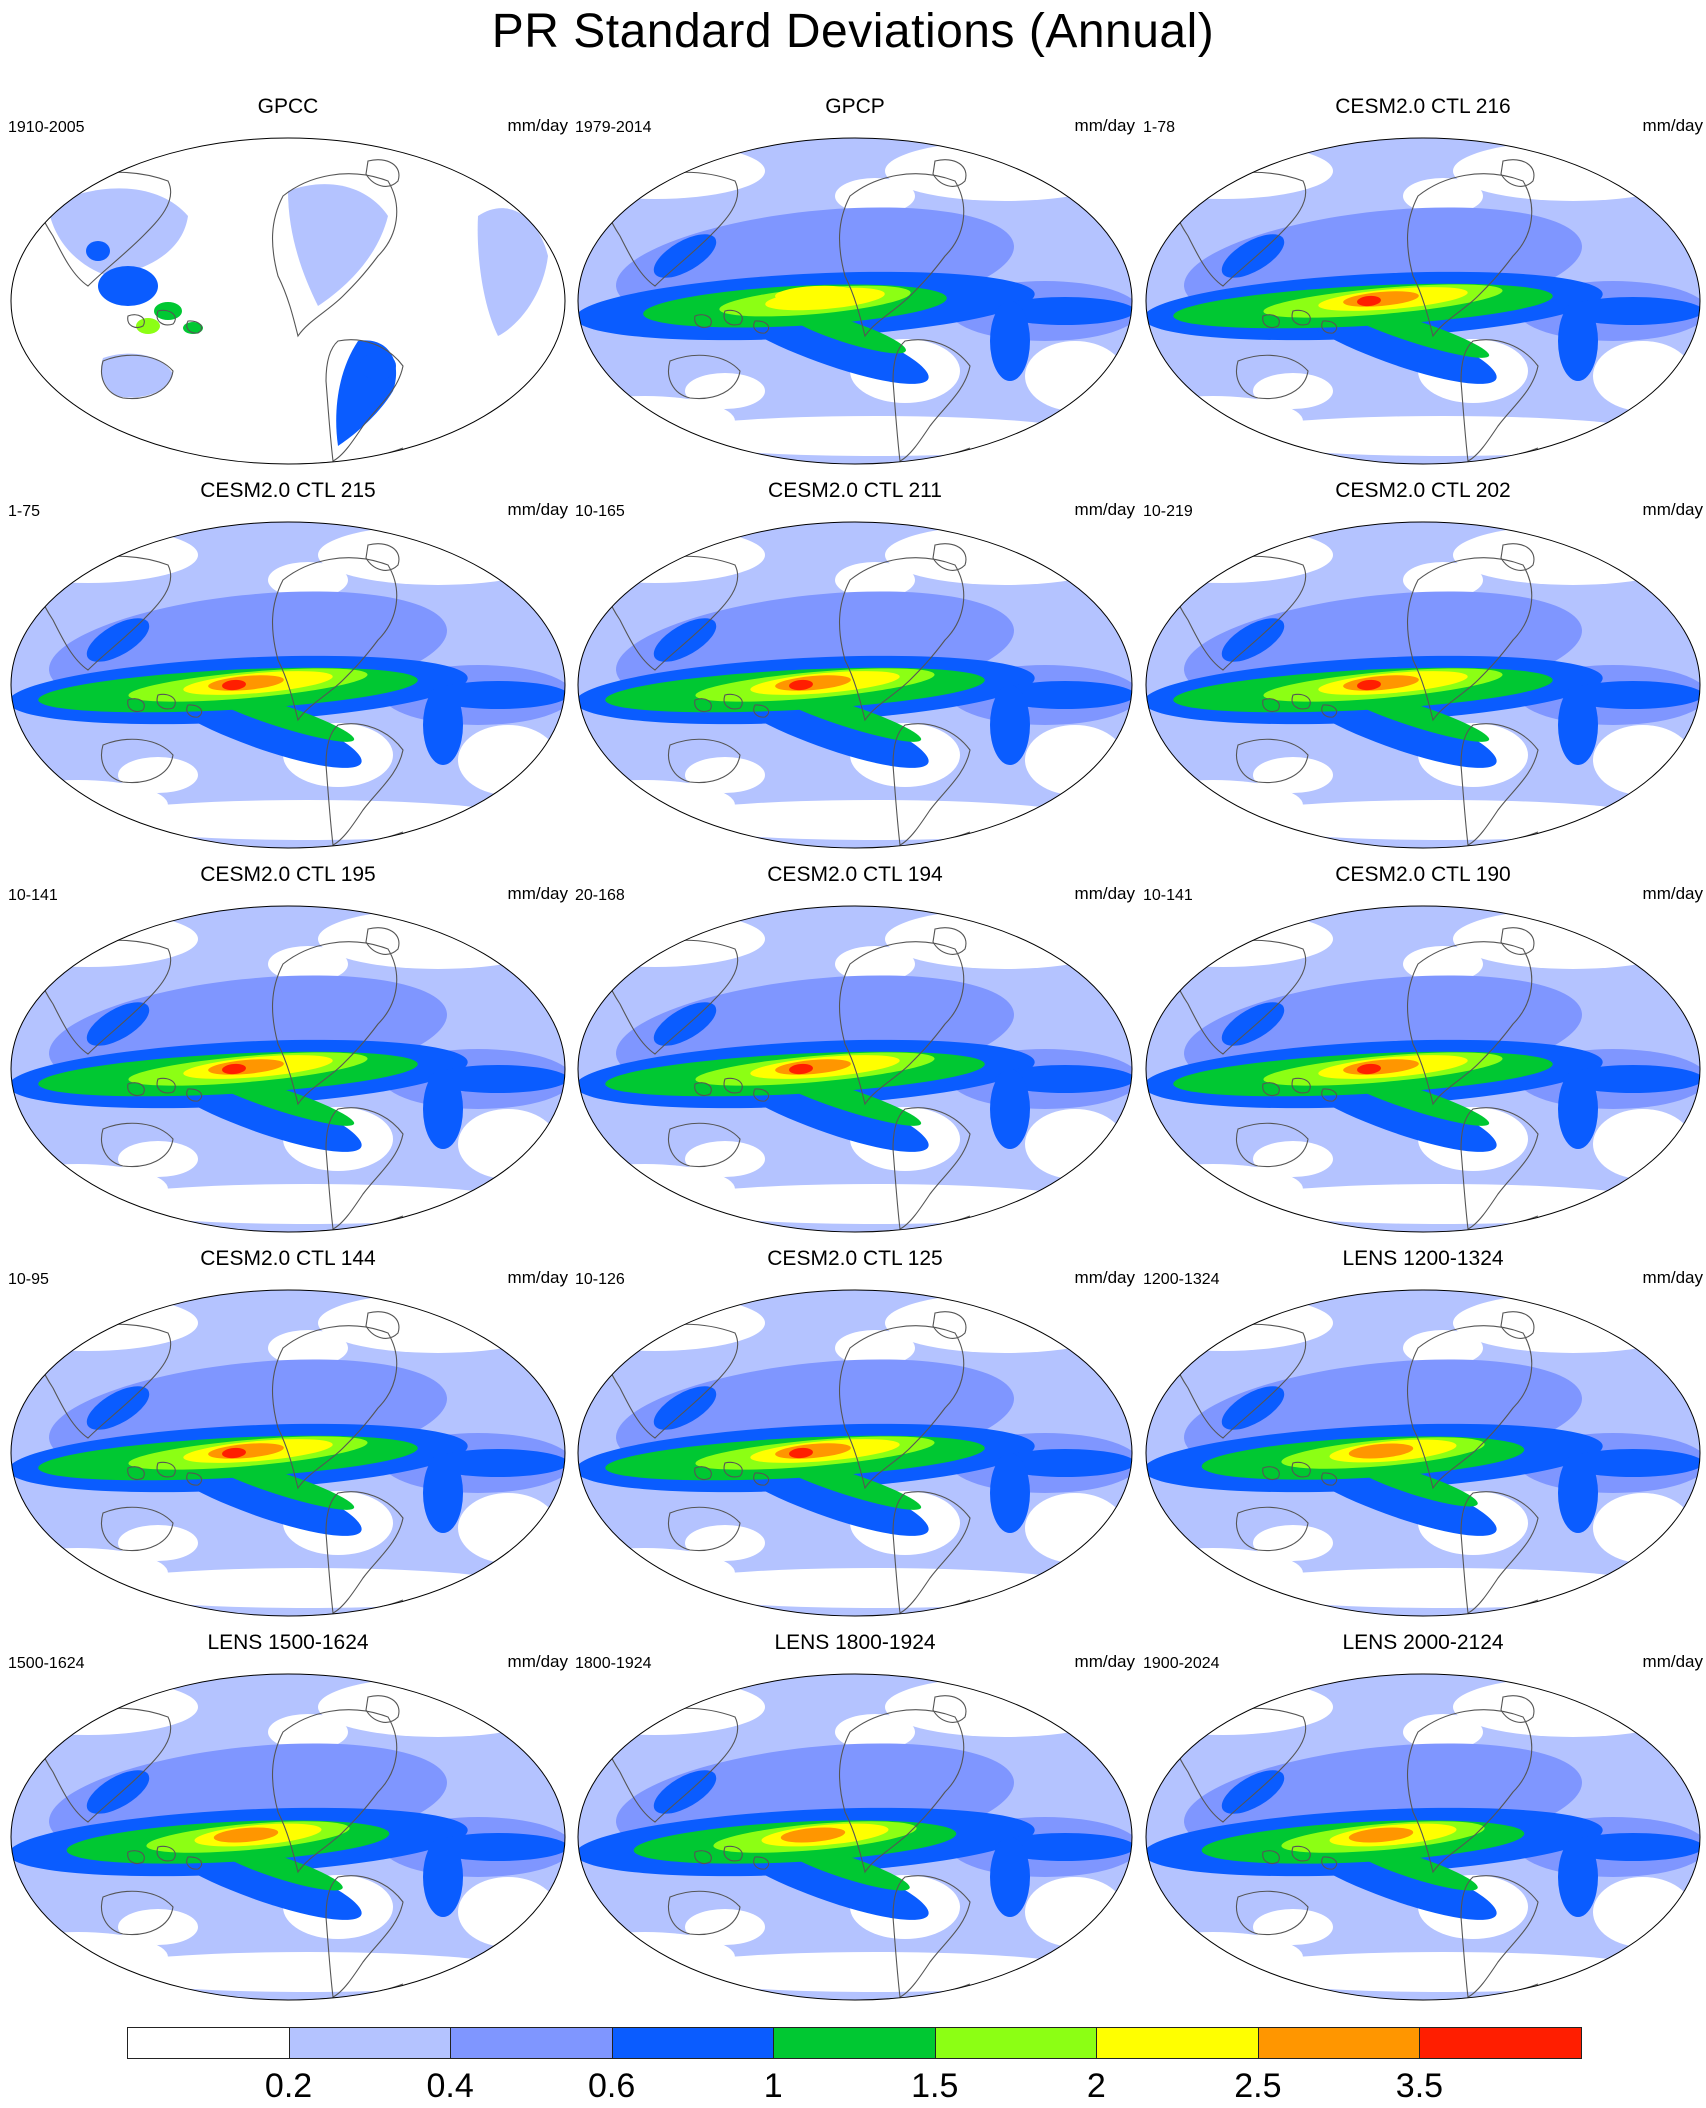 This screenshot has height=2108, width=1706. Describe the element at coordinates (855, 1642) in the screenshot. I see `panel-title: LENS 1800-1924` at that location.